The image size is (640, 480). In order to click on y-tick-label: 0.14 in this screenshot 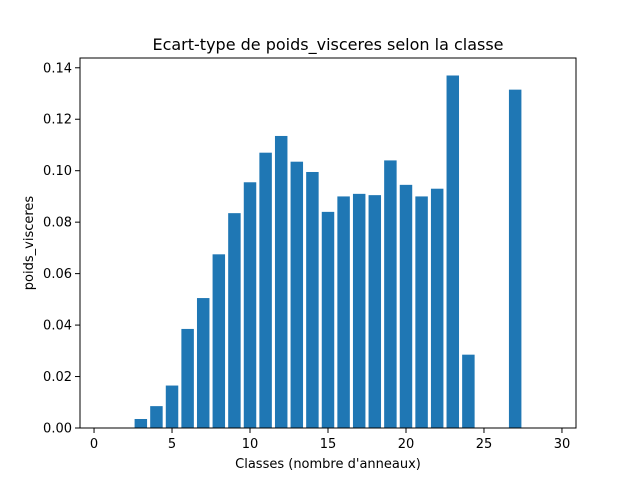, I will do `click(57, 68)`.